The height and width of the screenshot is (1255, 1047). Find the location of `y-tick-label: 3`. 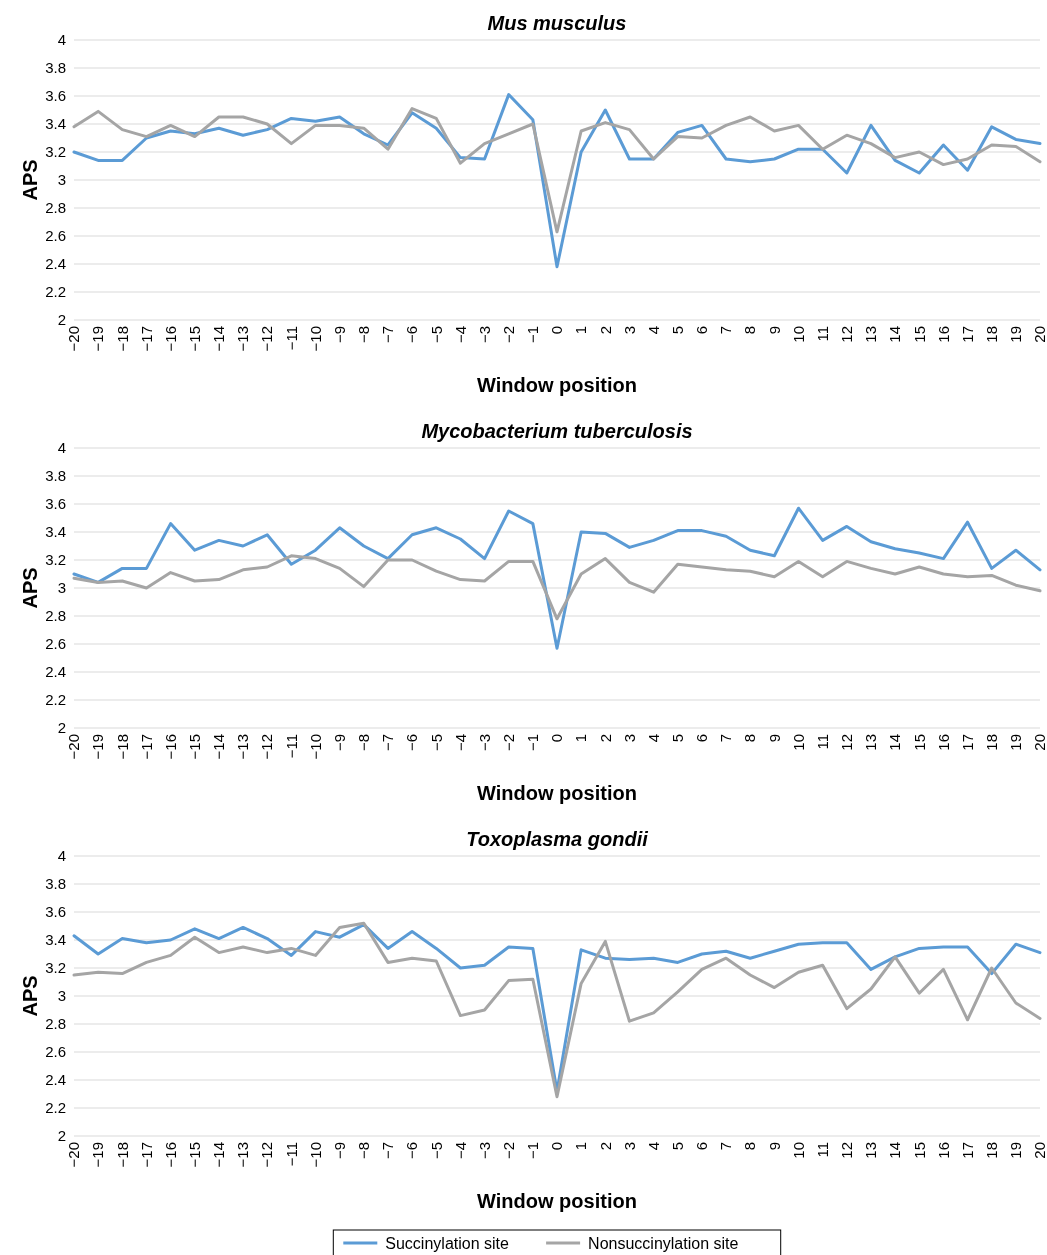

y-tick-label: 3 is located at coordinates (61, 180).